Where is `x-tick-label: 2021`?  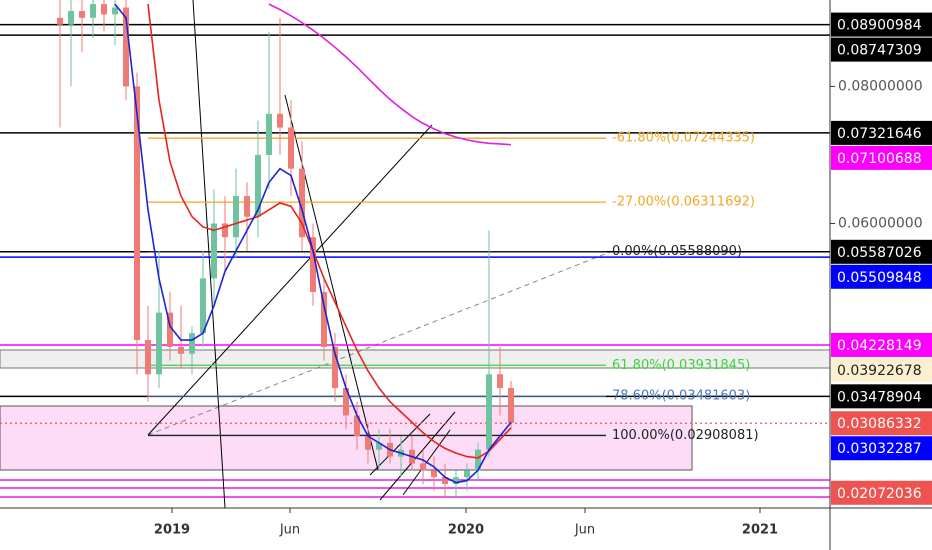 x-tick-label: 2021 is located at coordinates (760, 530).